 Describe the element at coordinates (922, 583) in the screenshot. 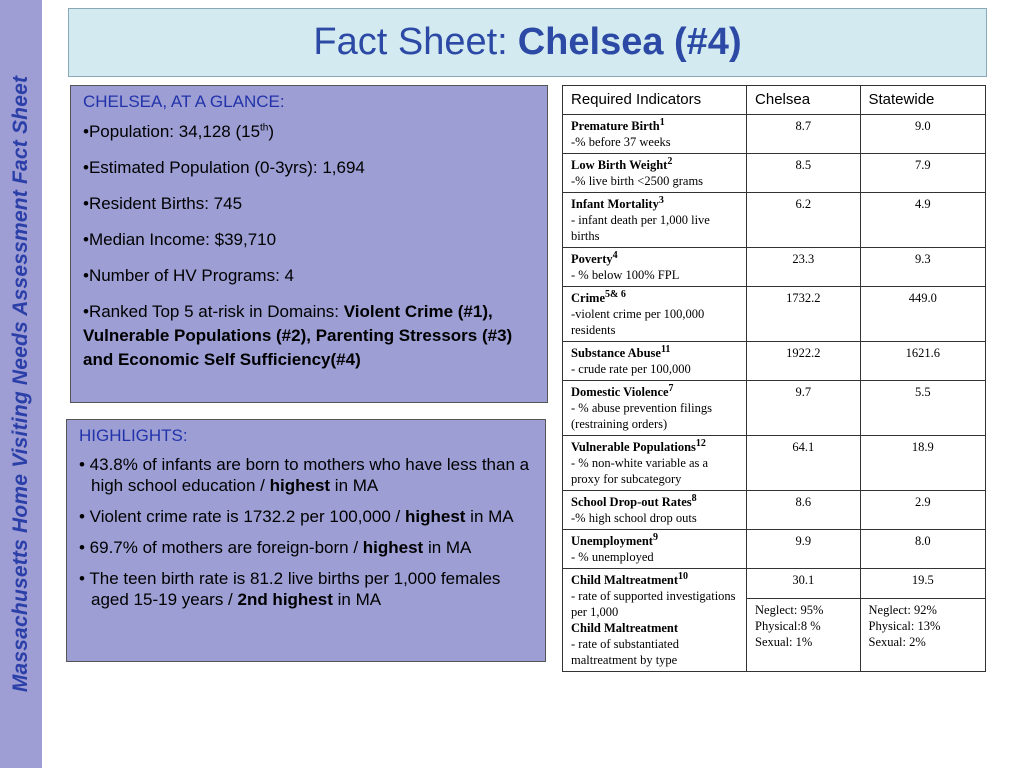

I see `statewide-value: 19.5` at that location.